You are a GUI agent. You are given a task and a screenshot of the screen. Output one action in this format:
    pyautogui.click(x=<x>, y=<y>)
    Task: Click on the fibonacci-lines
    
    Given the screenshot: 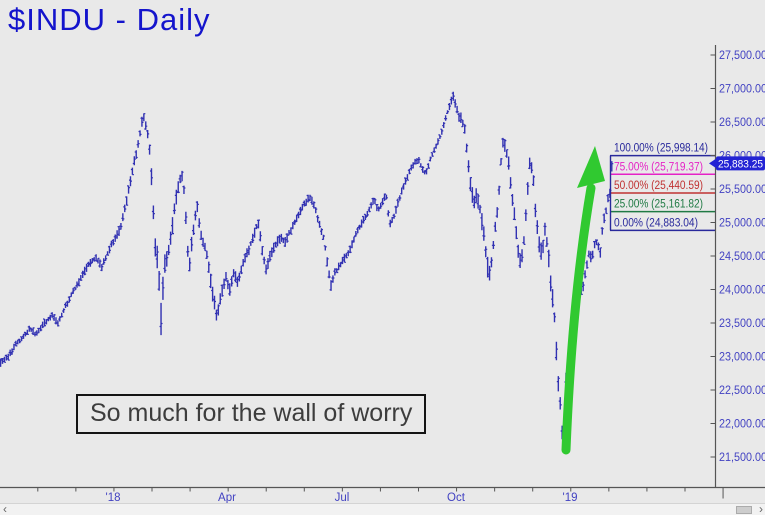 What is the action you would take?
    pyautogui.click(x=663, y=193)
    